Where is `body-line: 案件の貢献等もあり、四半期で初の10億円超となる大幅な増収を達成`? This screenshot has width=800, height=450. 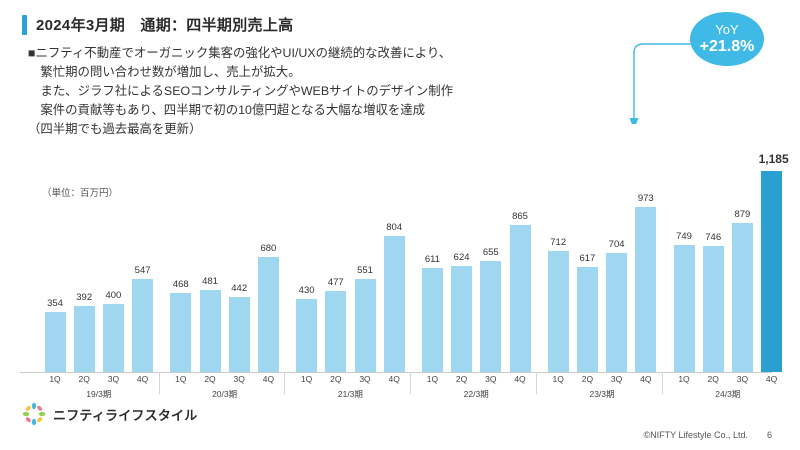 body-line: 案件の貢献等もあり、四半期で初の10億円超となる大幅な増収を達成 is located at coordinates (227, 110).